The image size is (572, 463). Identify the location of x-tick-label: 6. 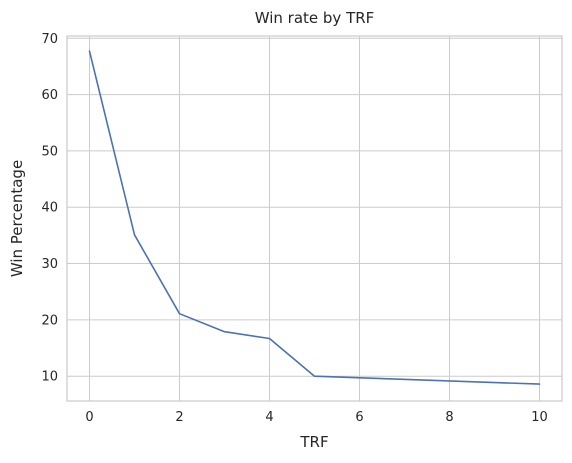
(359, 417).